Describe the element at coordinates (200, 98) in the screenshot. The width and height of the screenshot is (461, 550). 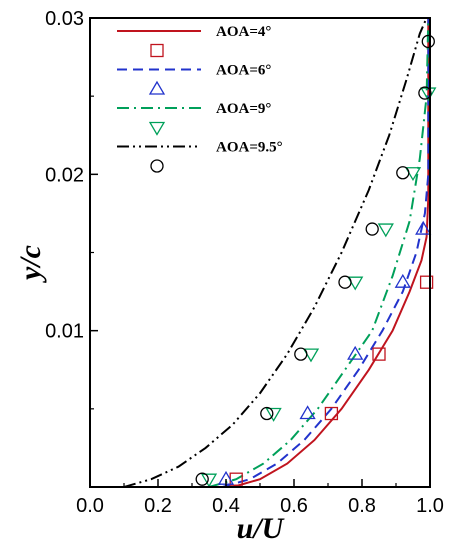
I see `legend: AOA=4° AOA=6° AOA=9° AOA=9.5°` at that location.